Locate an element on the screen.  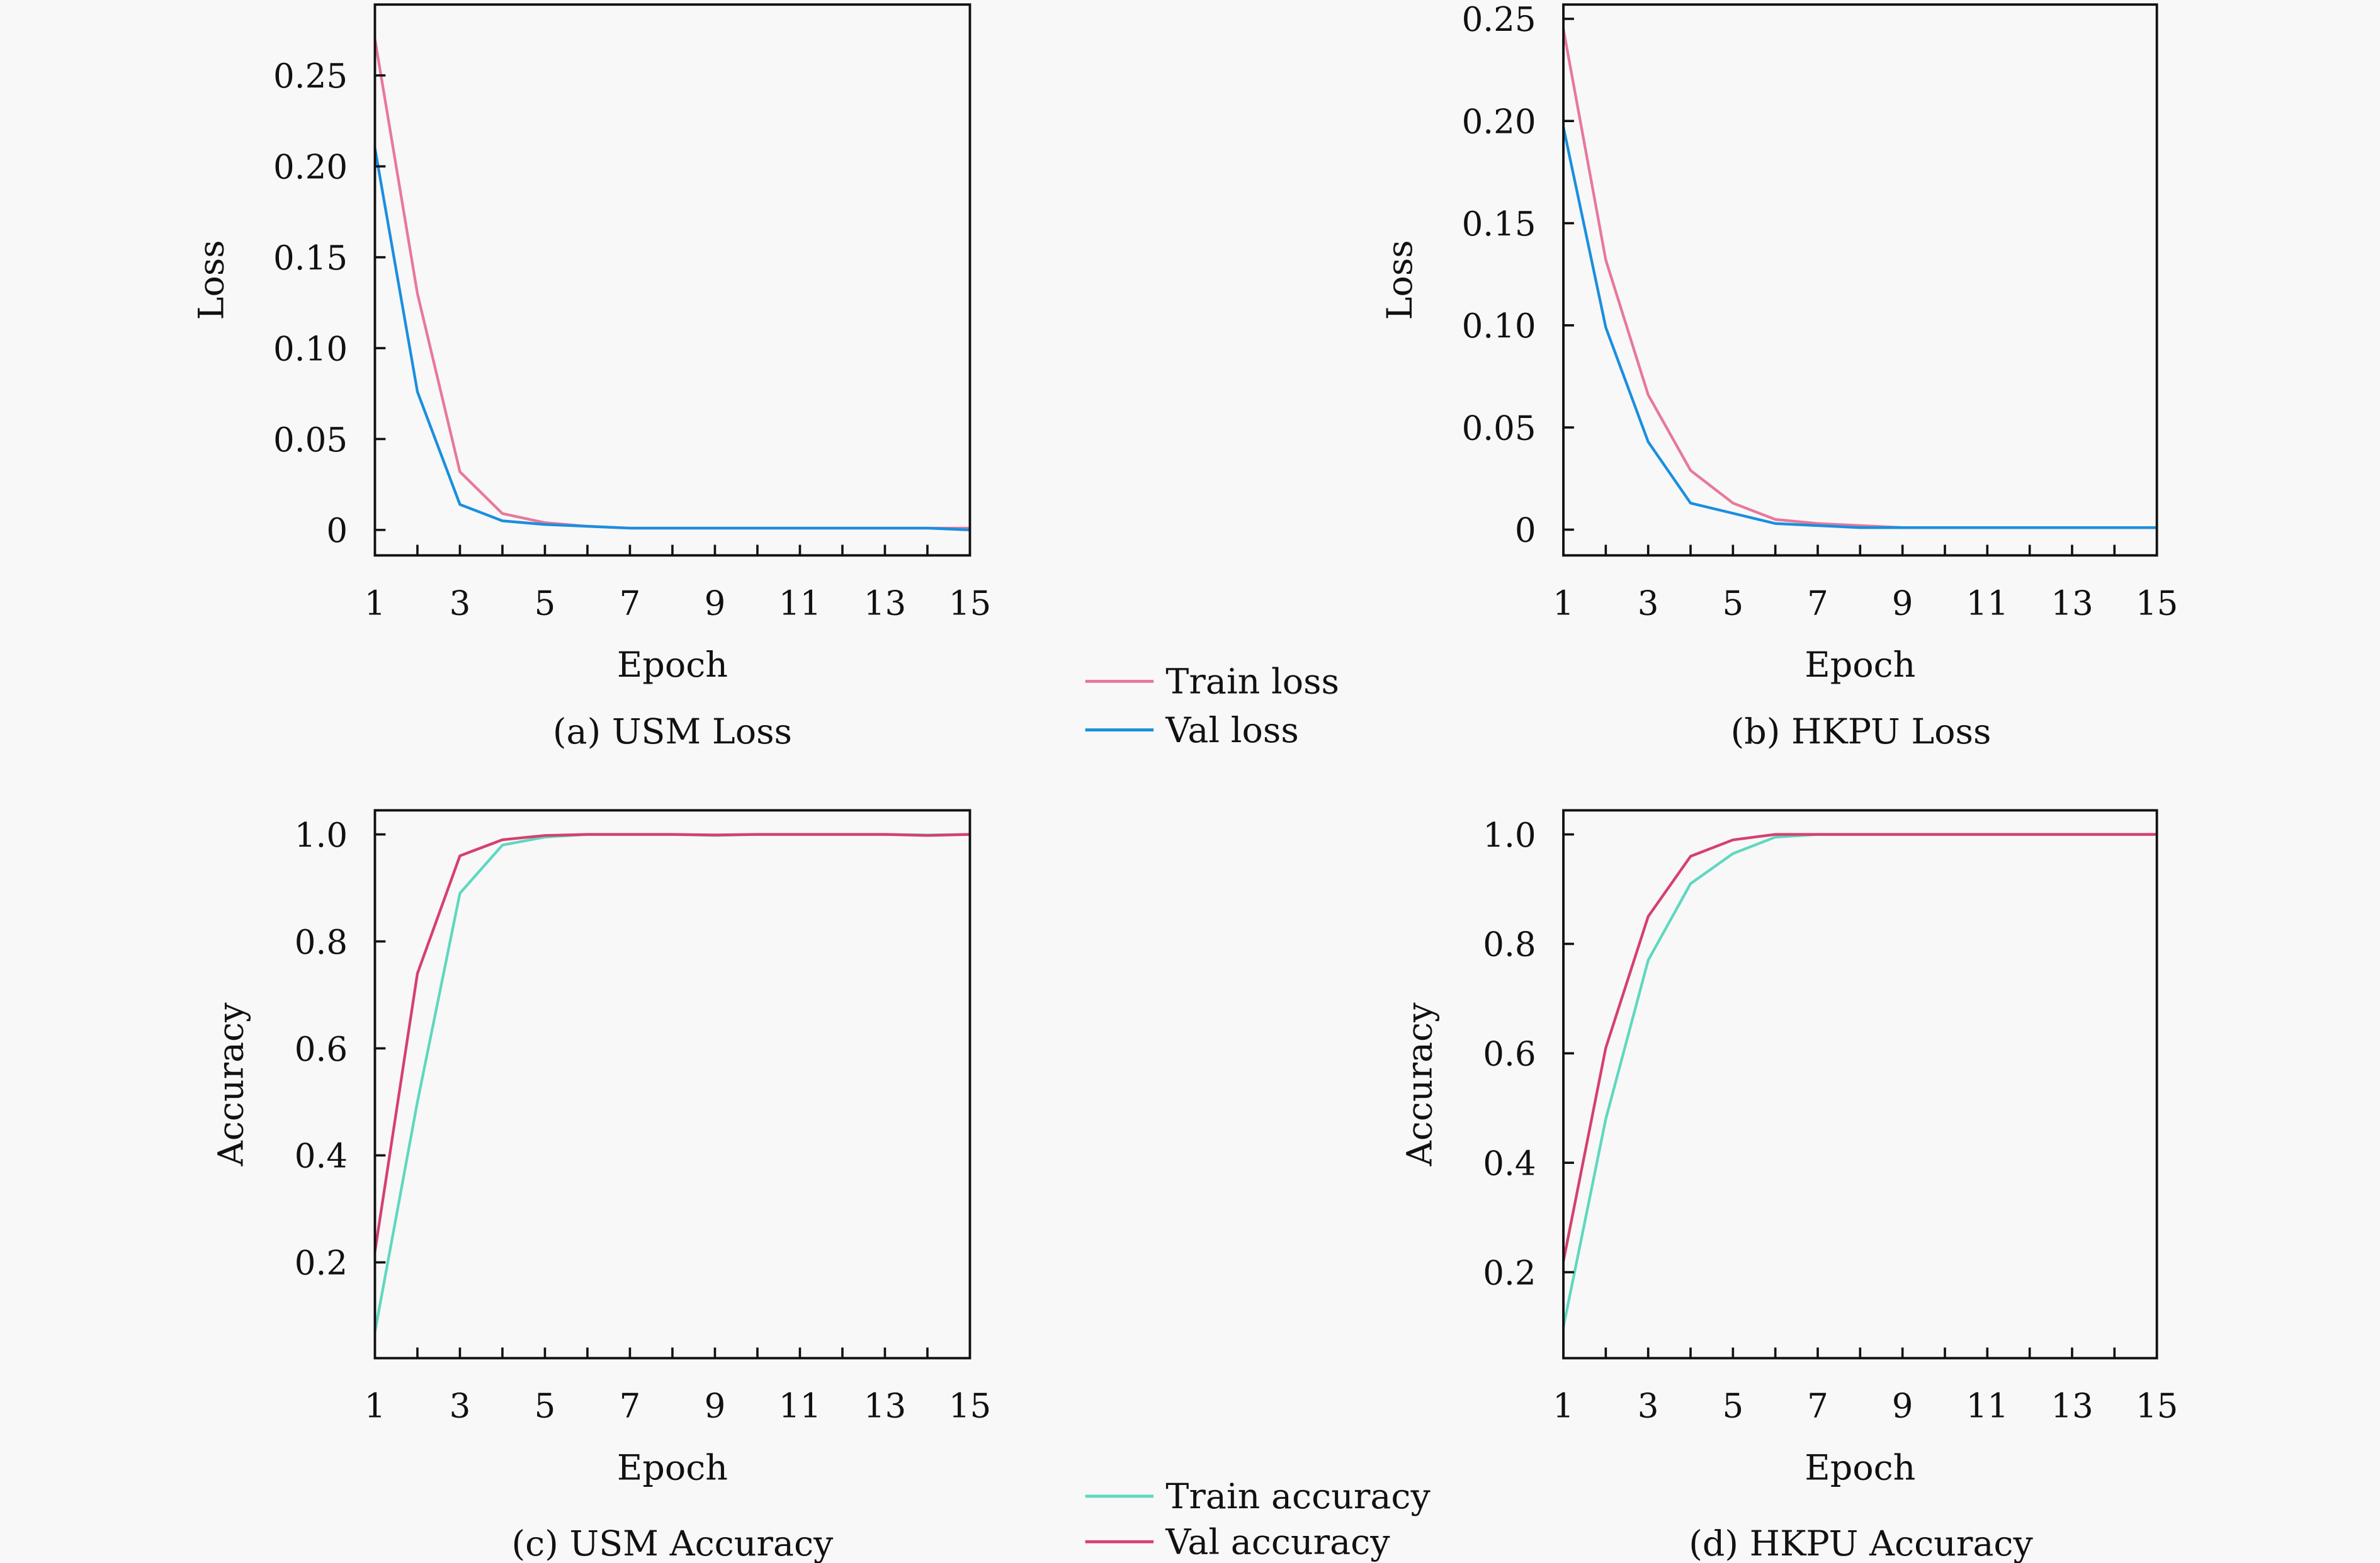
legend-label: Val accuracy is located at coordinates (1277, 1543).